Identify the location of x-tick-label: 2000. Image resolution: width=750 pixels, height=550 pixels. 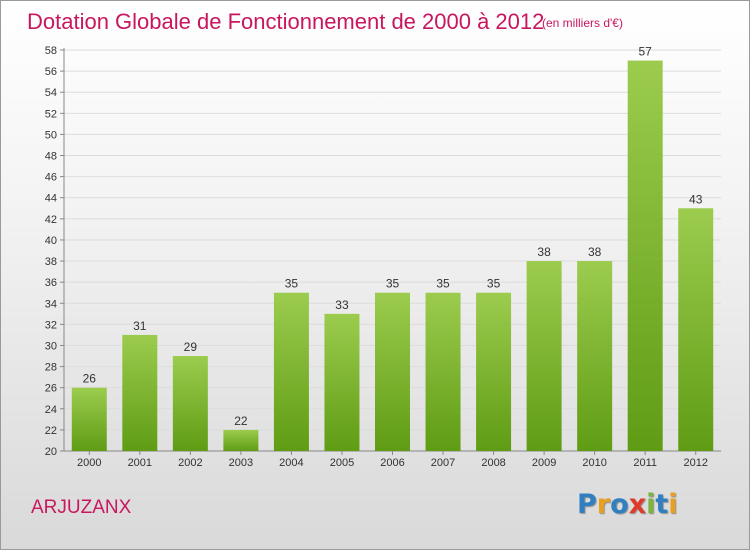
(89, 463).